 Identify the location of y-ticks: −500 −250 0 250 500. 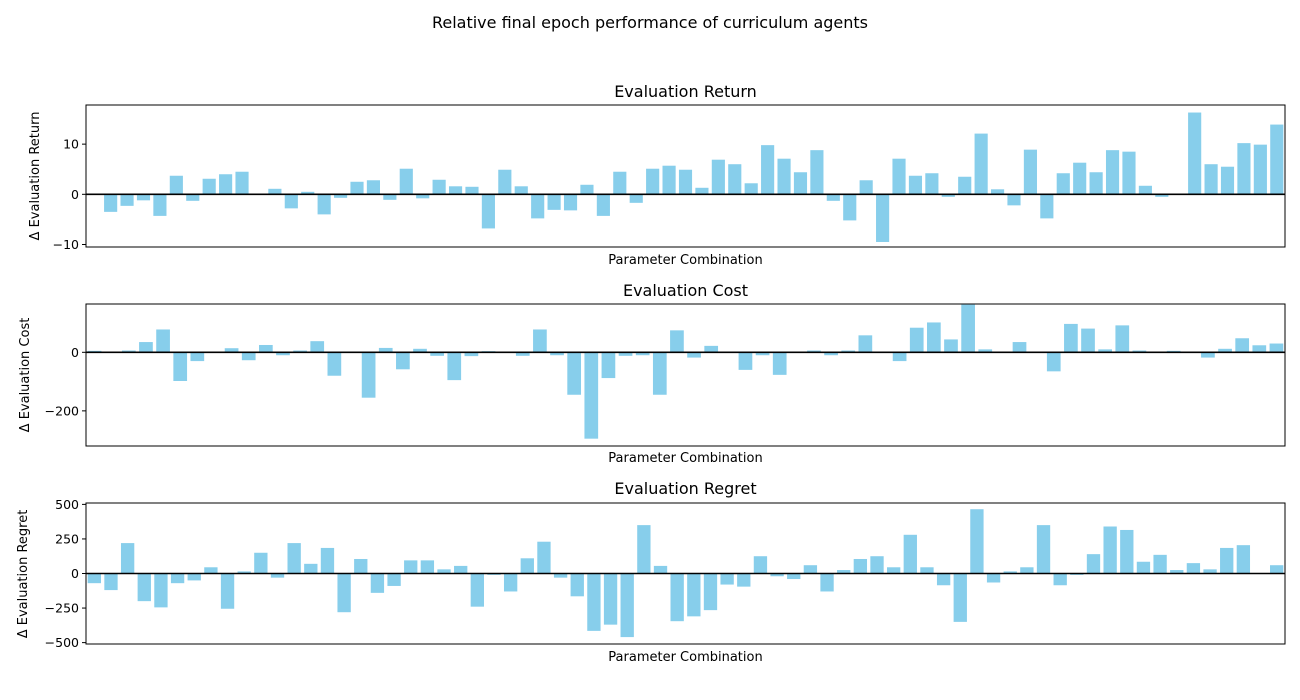
(65, 573).